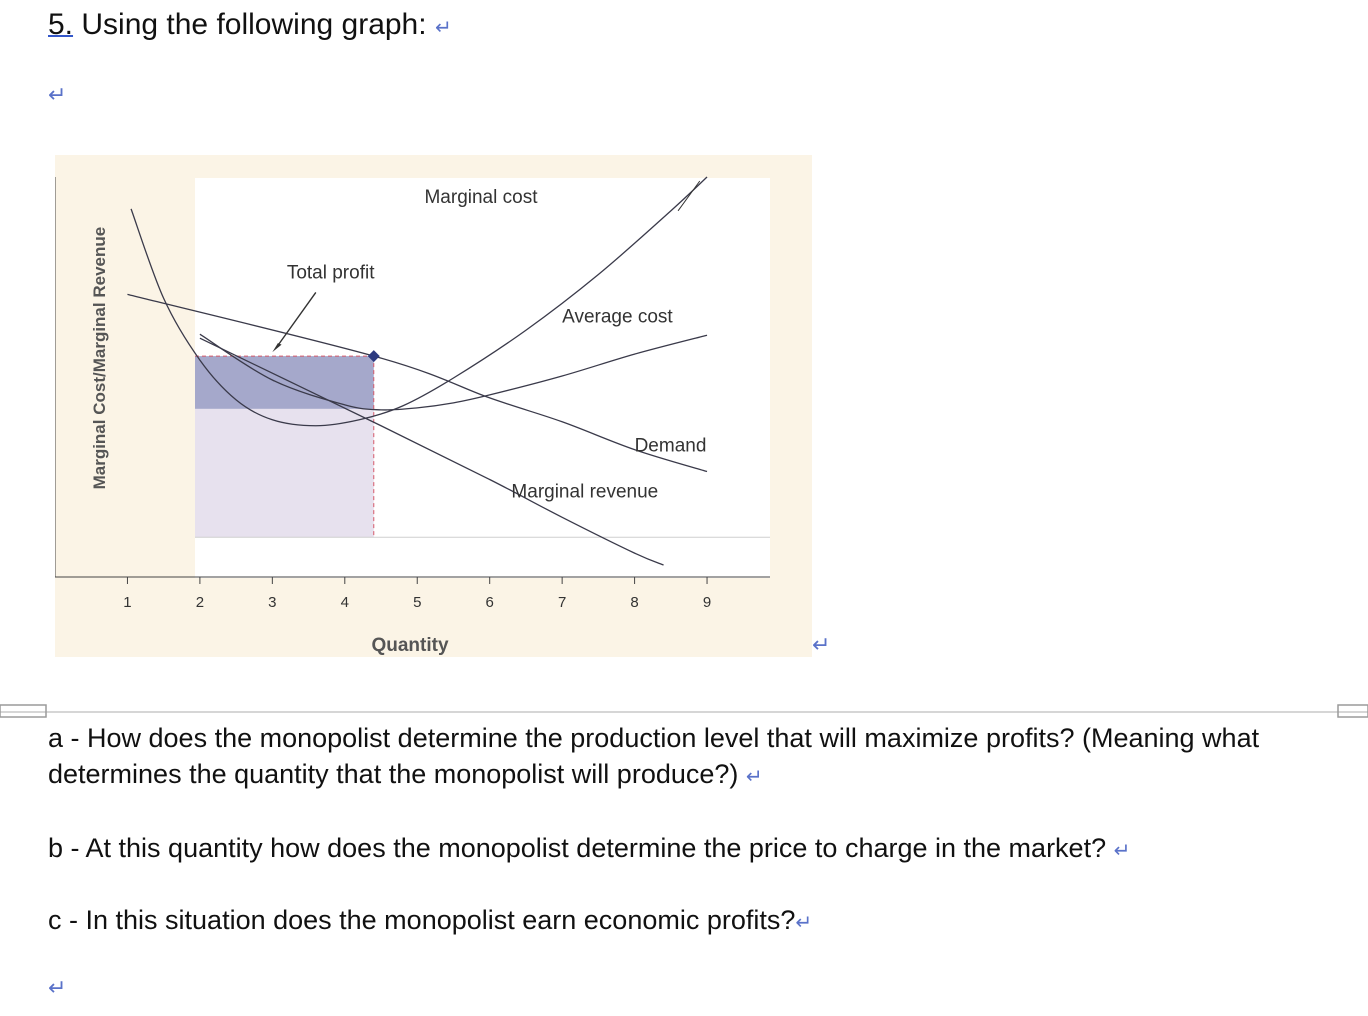 The width and height of the screenshot is (1368, 1016). Describe the element at coordinates (254, 24) in the screenshot. I see `question-text: Using the following graph:` at that location.